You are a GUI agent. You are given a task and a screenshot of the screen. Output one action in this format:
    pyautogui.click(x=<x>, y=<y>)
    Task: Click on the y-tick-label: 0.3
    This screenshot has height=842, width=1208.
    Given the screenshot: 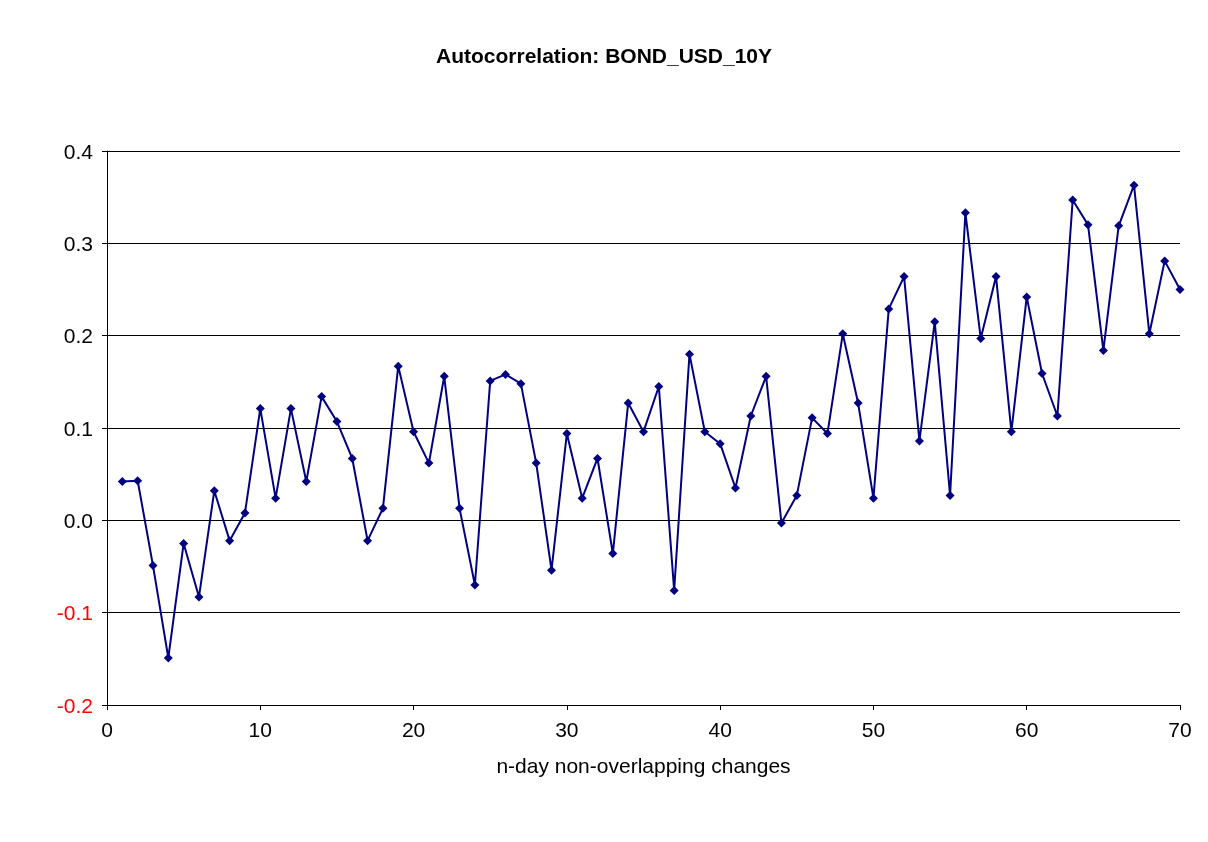 What is the action you would take?
    pyautogui.click(x=78, y=243)
    